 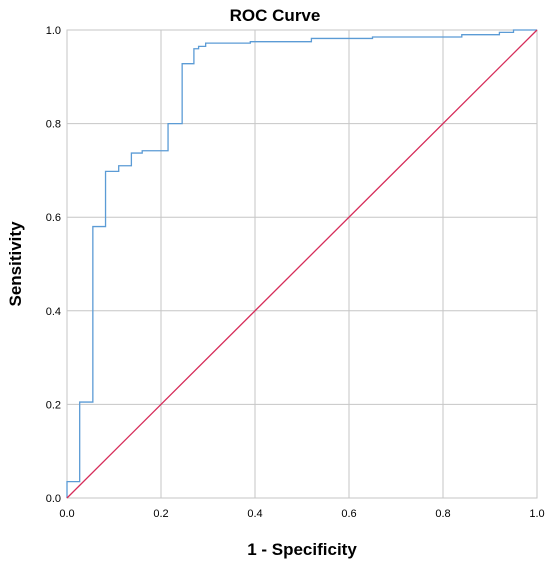 I want to click on x-tick-label-0: 0.0, so click(x=66, y=514).